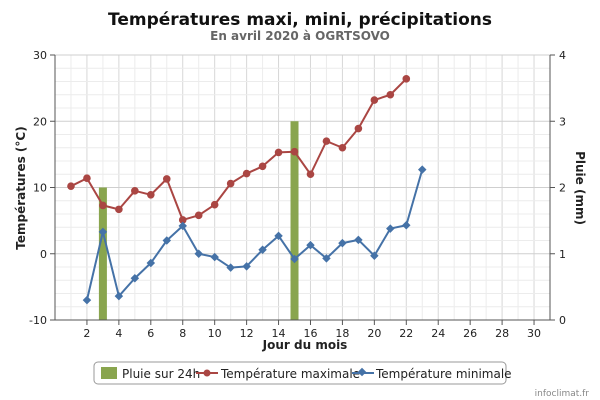 The image size is (600, 400). I want to click on x-tick-label: 10, so click(215, 333).